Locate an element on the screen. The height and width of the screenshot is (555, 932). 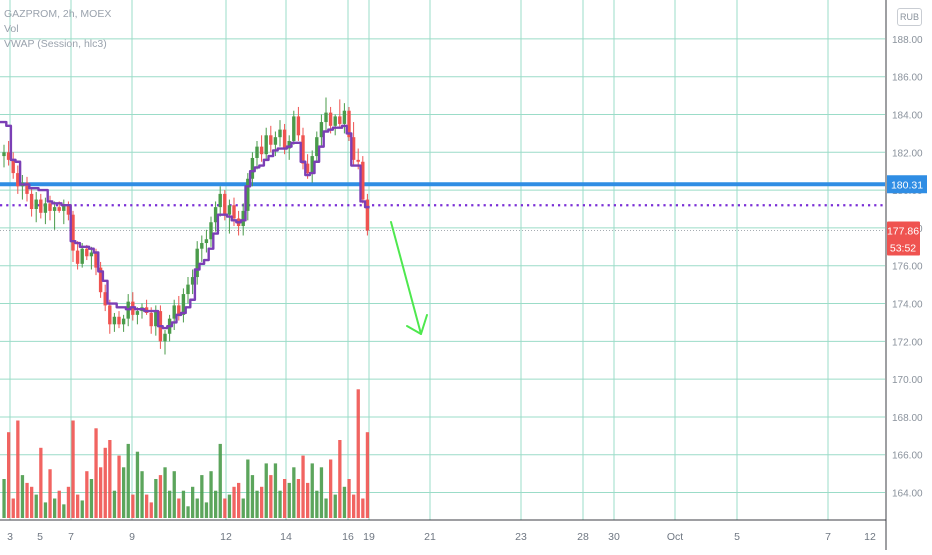
legend-vwap: VWAP (Session, hlc3) is located at coordinates (55, 44).